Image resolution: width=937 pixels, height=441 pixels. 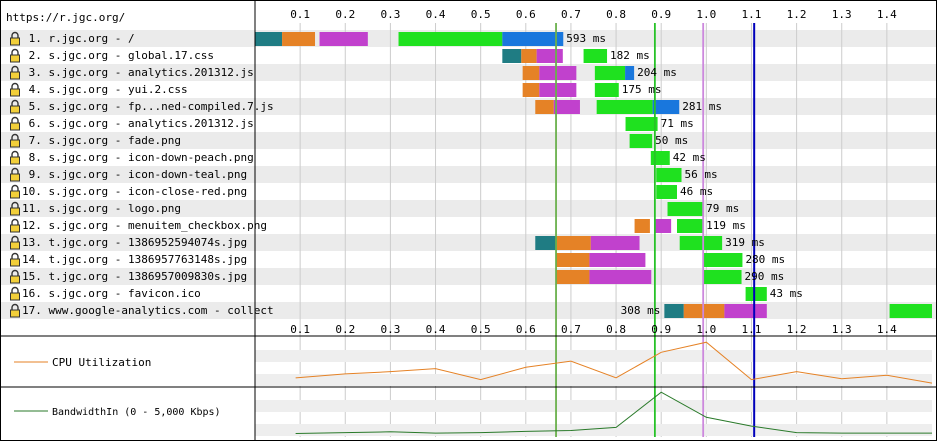 What do you see at coordinates (842, 14) in the screenshot?
I see `tick-label-top: 1.3` at bounding box center [842, 14].